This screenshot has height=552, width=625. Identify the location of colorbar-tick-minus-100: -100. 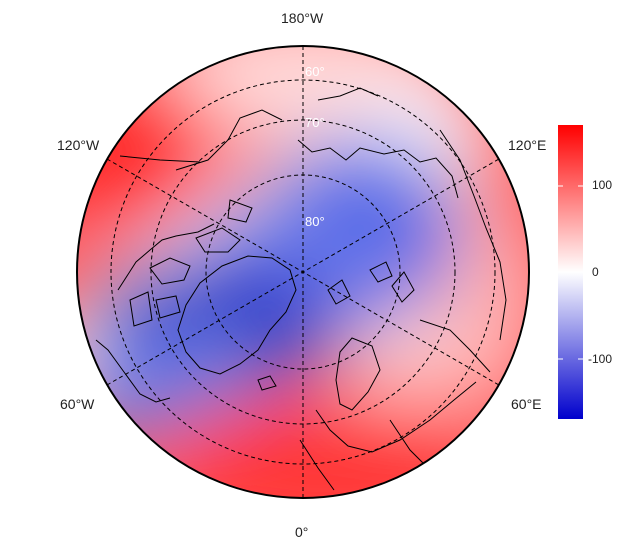
(600, 359).